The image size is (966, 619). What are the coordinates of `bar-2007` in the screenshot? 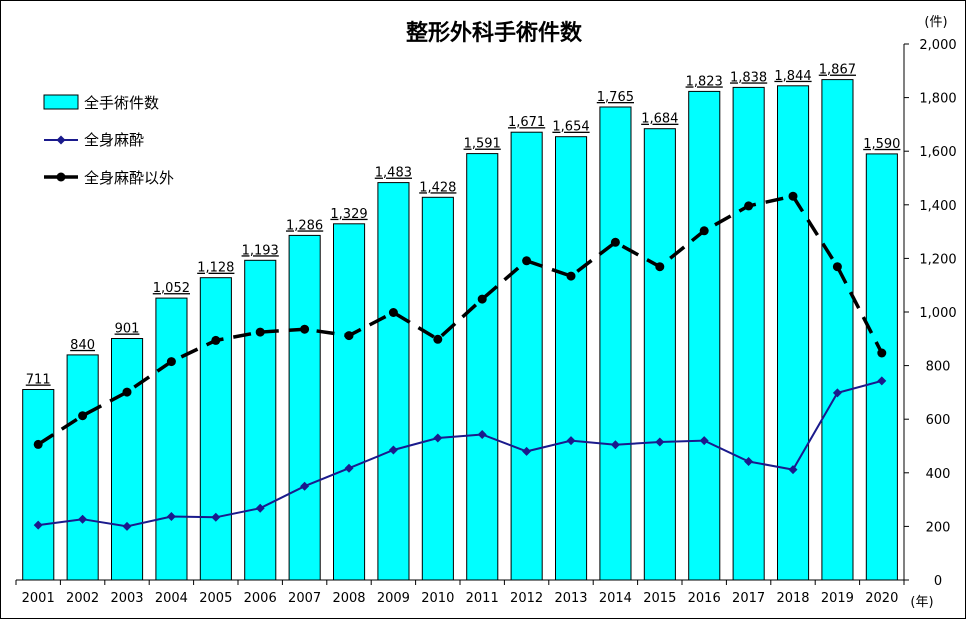 It's located at (304, 407).